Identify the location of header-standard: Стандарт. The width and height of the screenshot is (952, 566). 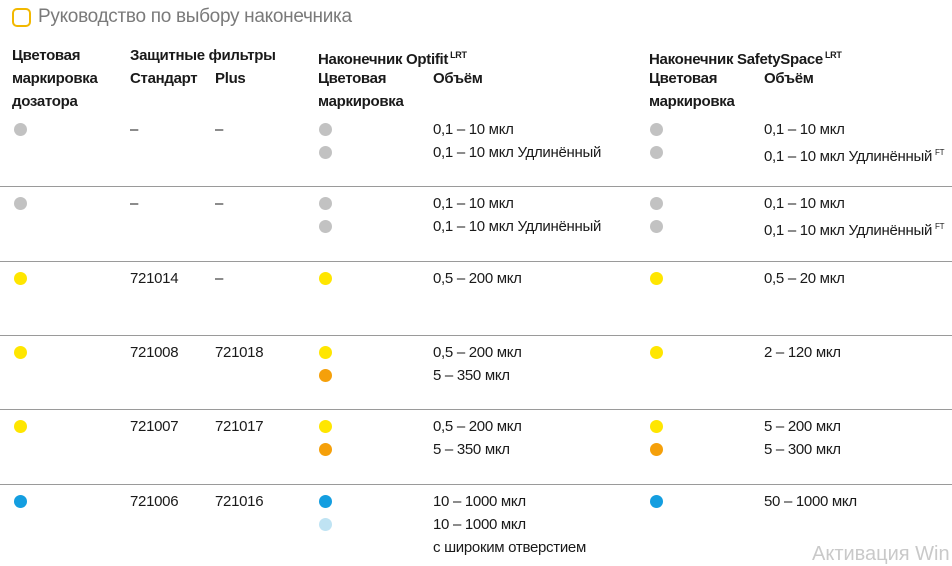
(164, 78).